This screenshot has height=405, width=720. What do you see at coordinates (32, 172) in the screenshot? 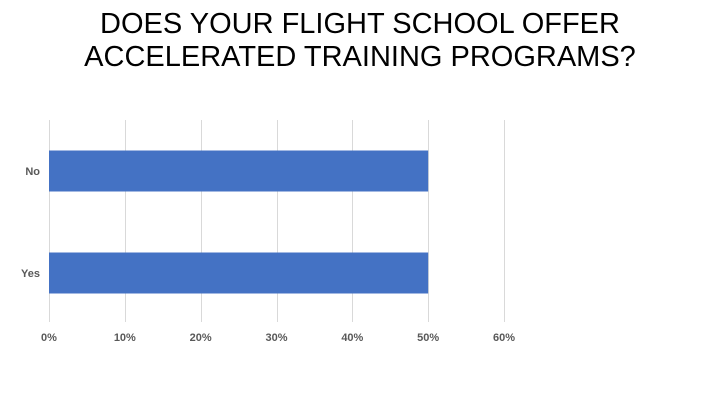
I see `category-label: No` at bounding box center [32, 172].